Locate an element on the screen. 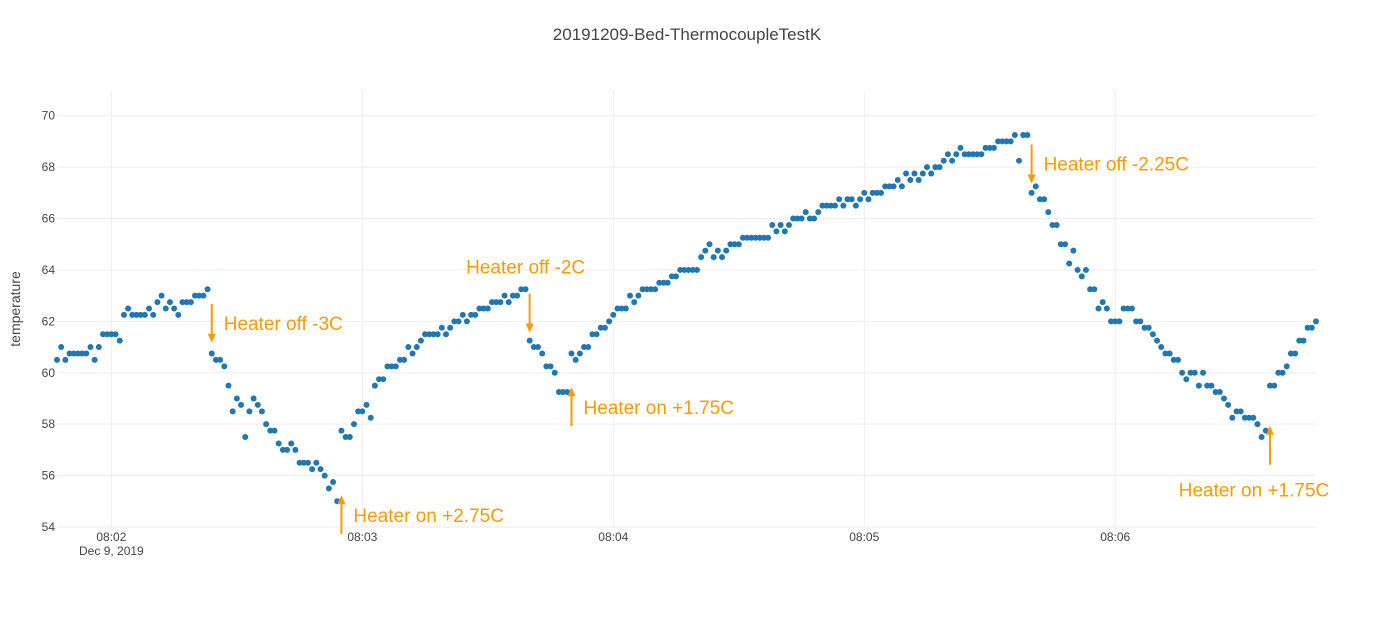 The height and width of the screenshot is (624, 1388). x-tick-sublabel: Dec 9, 2019 is located at coordinates (111, 551).